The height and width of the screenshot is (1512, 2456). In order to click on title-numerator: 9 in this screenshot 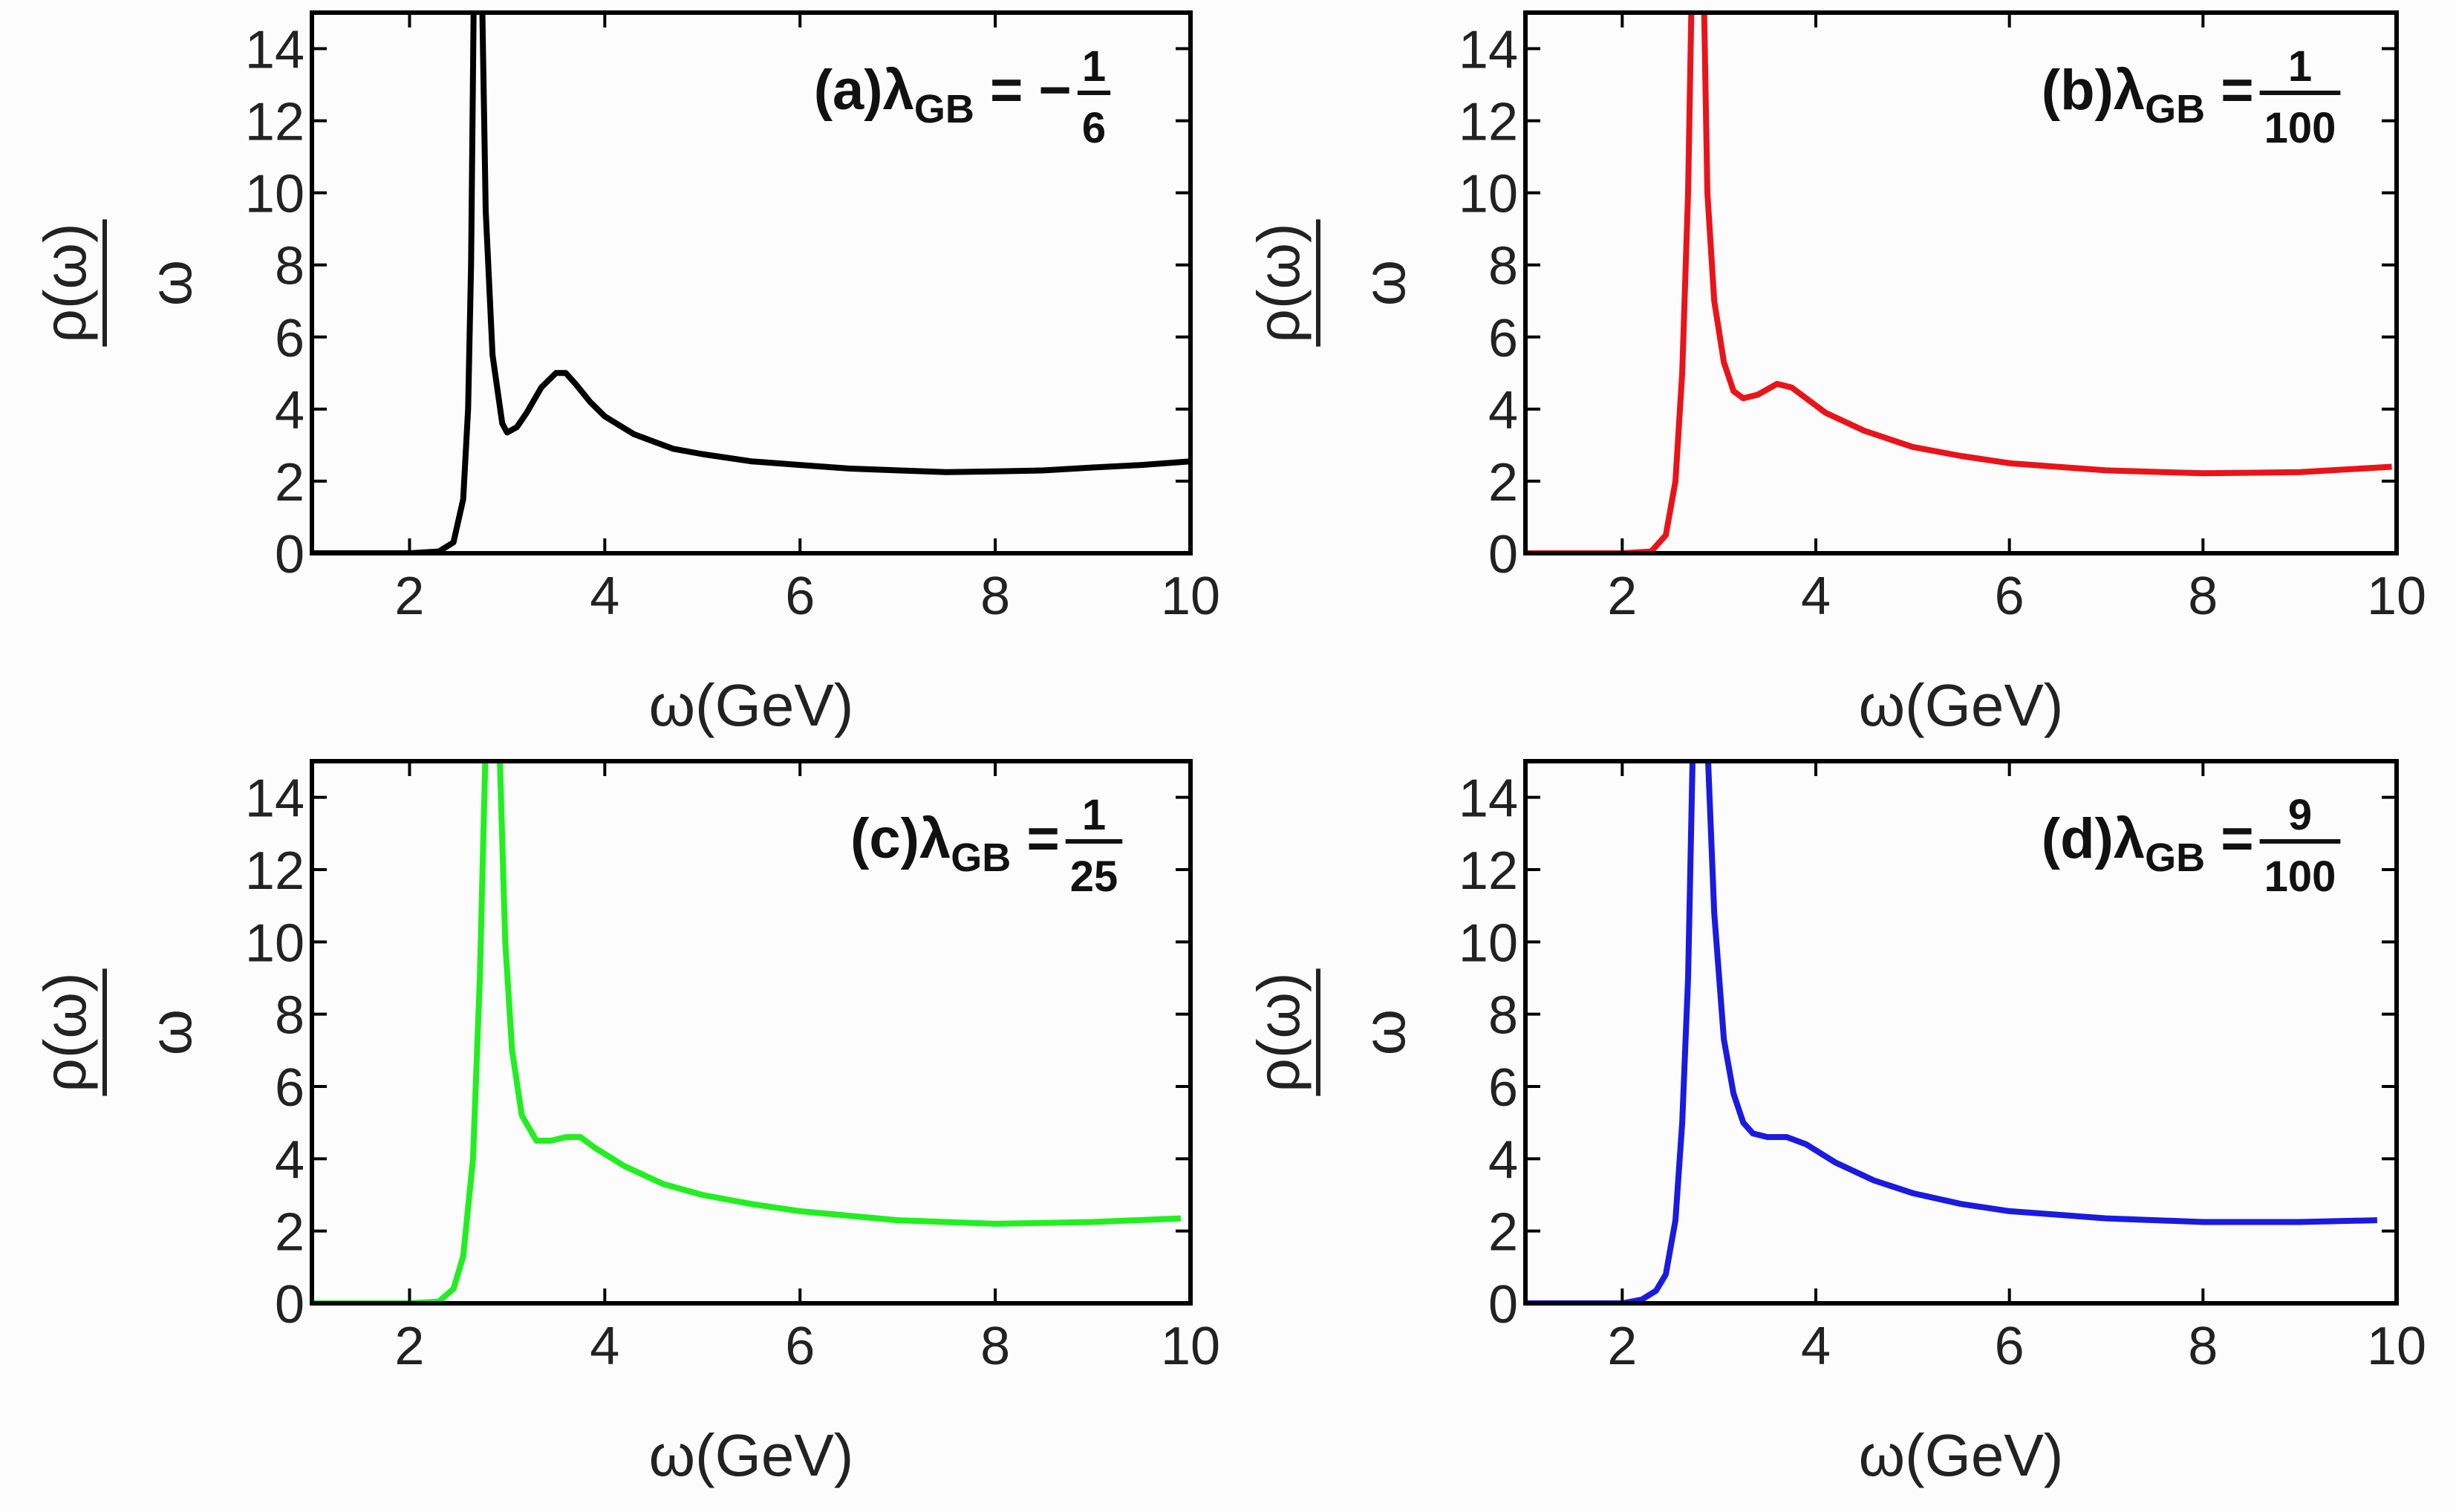, I will do `click(2300, 815)`.